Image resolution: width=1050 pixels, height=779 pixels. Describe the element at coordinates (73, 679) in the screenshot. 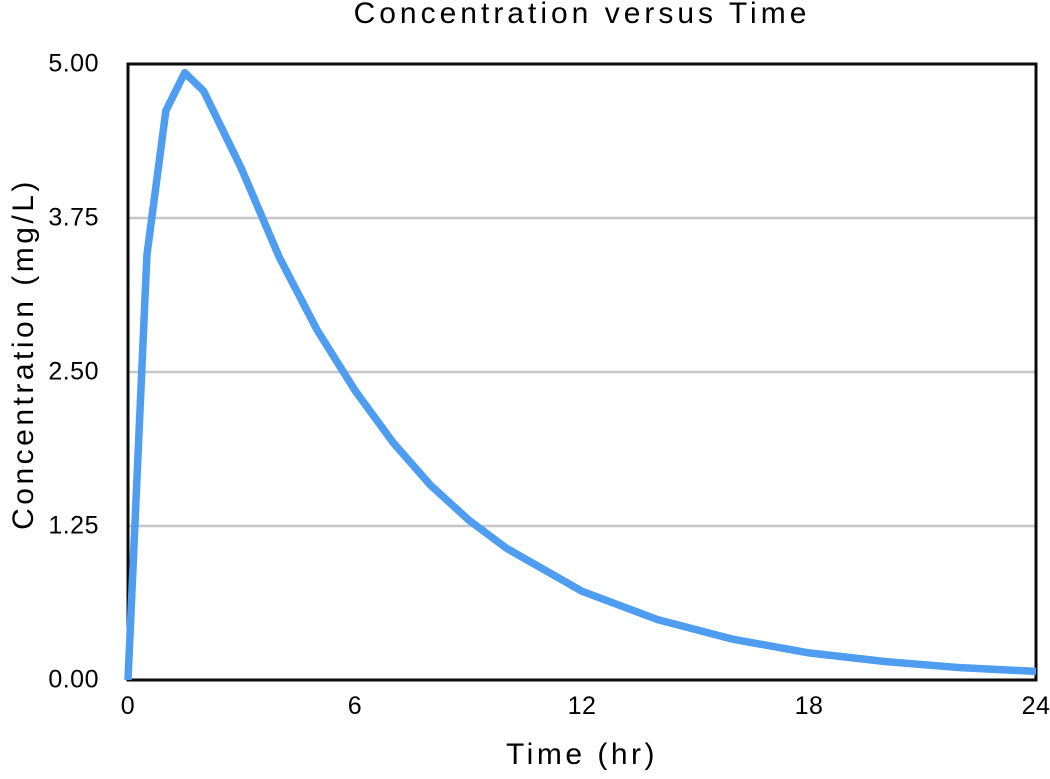

I see `y-tick-label: 0.00` at that location.